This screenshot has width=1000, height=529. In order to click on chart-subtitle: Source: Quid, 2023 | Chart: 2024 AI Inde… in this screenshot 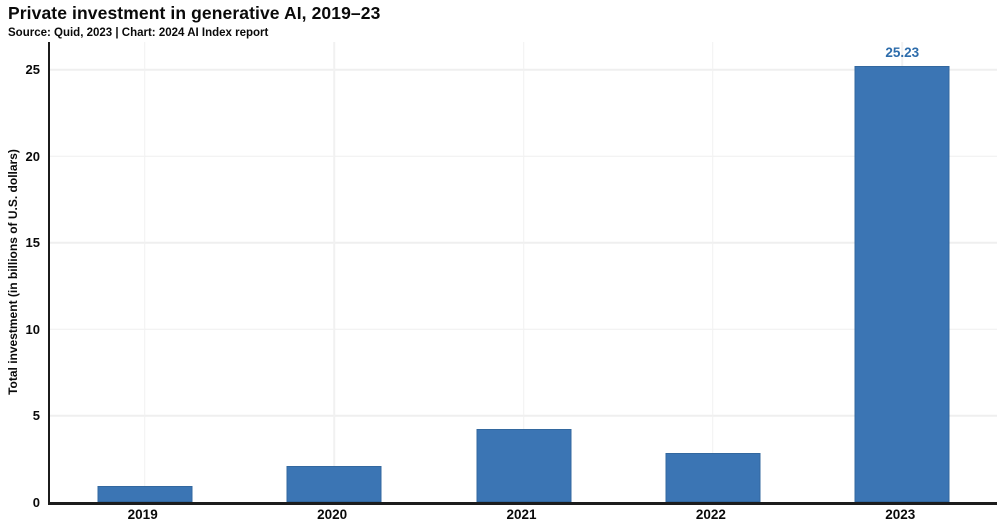, I will do `click(138, 33)`.